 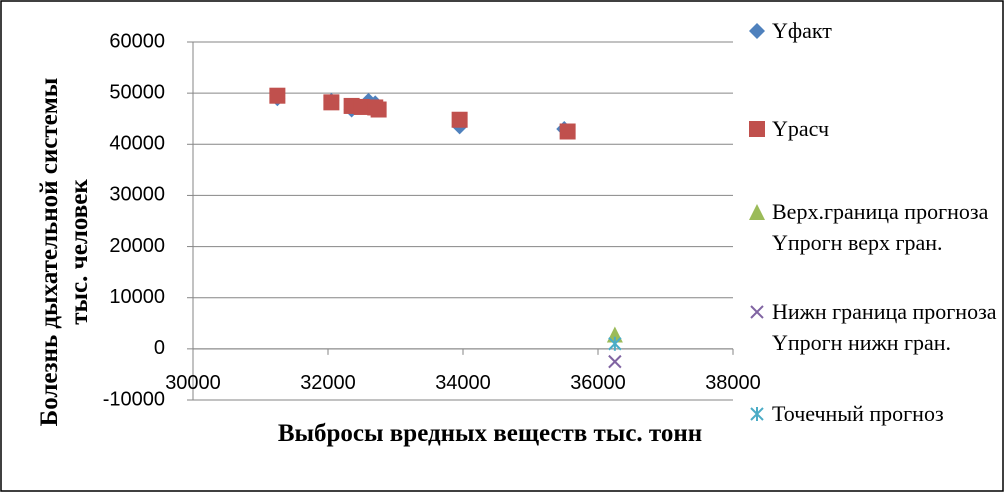 I want to click on x-axis-title: Выбросы вредных веществ тыс. тонн, so click(x=490, y=433).